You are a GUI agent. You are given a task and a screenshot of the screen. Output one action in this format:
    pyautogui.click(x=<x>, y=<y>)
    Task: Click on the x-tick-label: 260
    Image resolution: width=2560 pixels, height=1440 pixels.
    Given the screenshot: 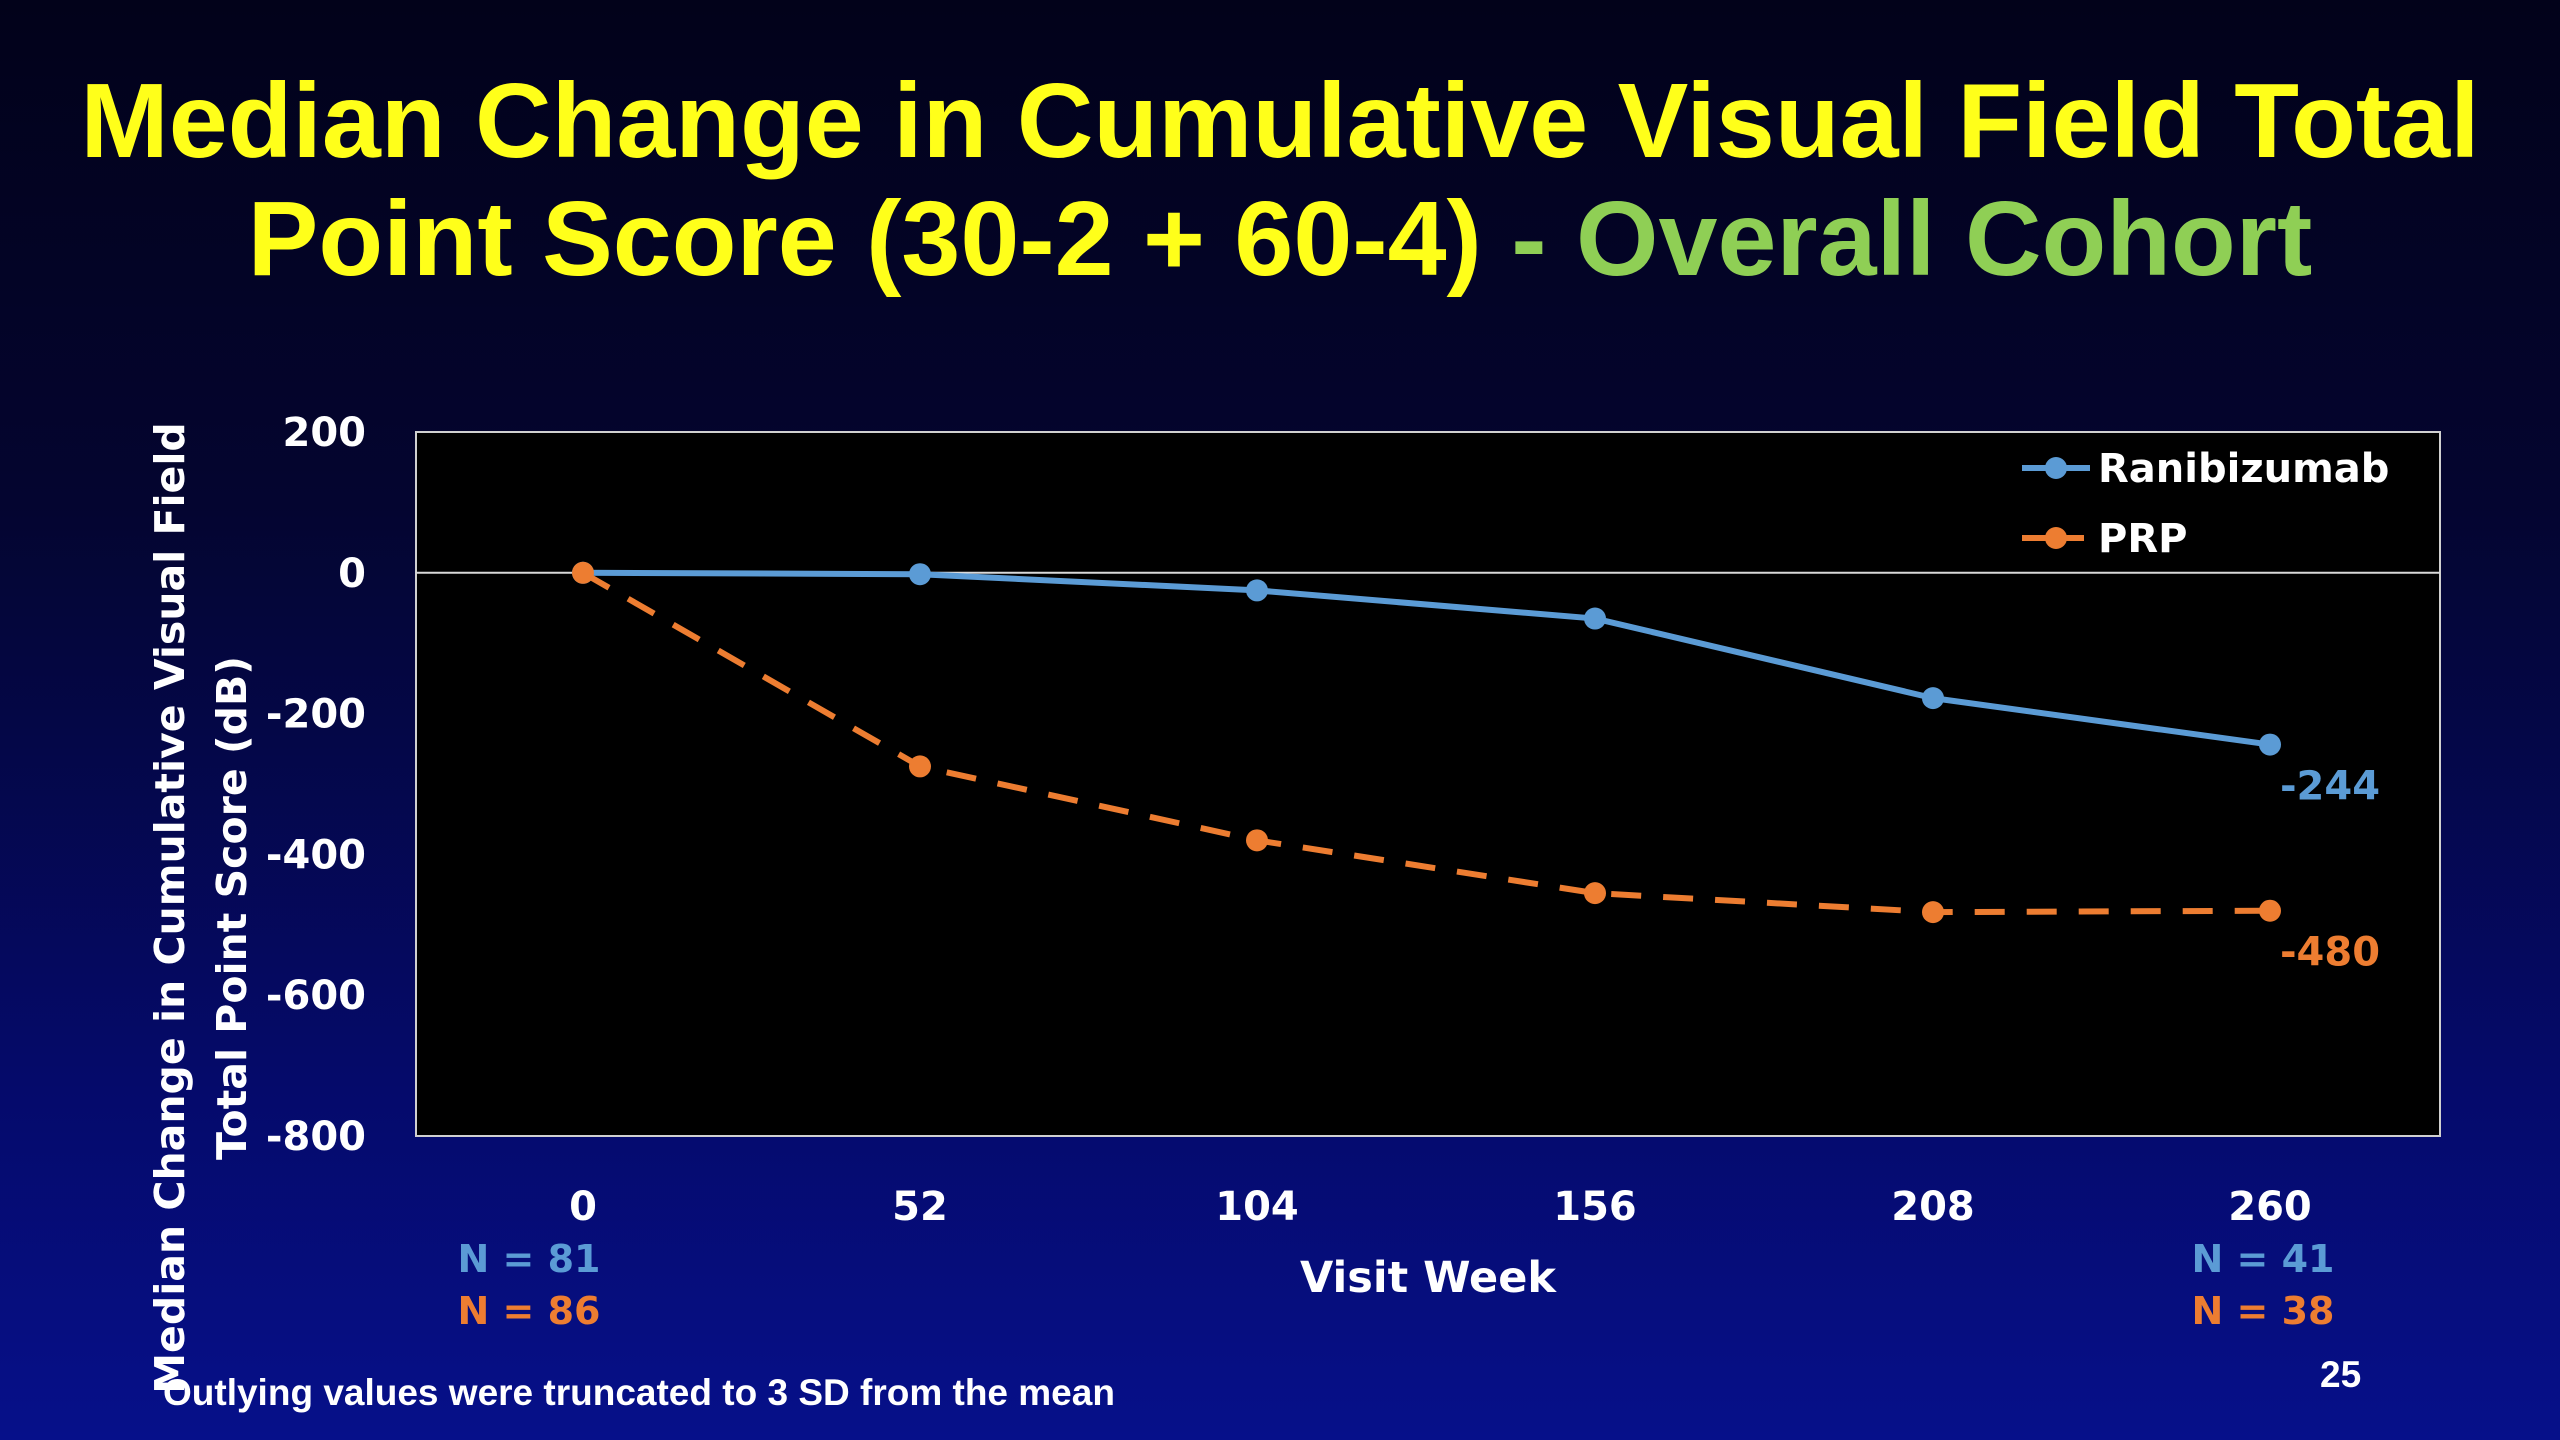 What is the action you would take?
    pyautogui.click(x=2270, y=1207)
    